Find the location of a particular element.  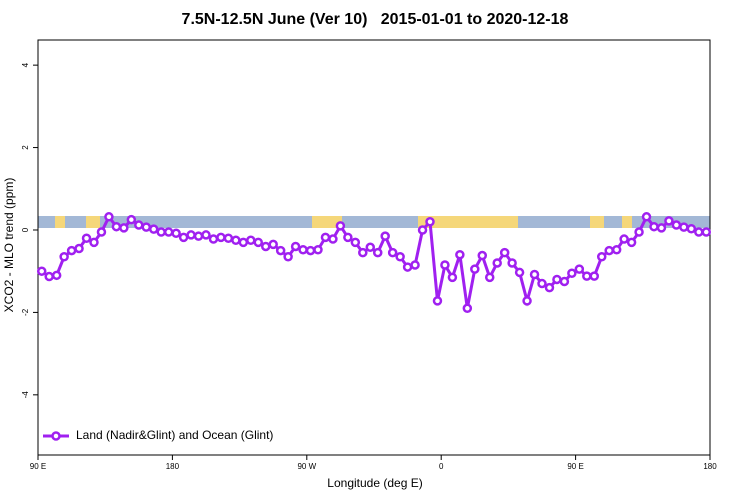

y-axis-label: XCO2 - MLO trend (ppm) is located at coordinates (9, 245).